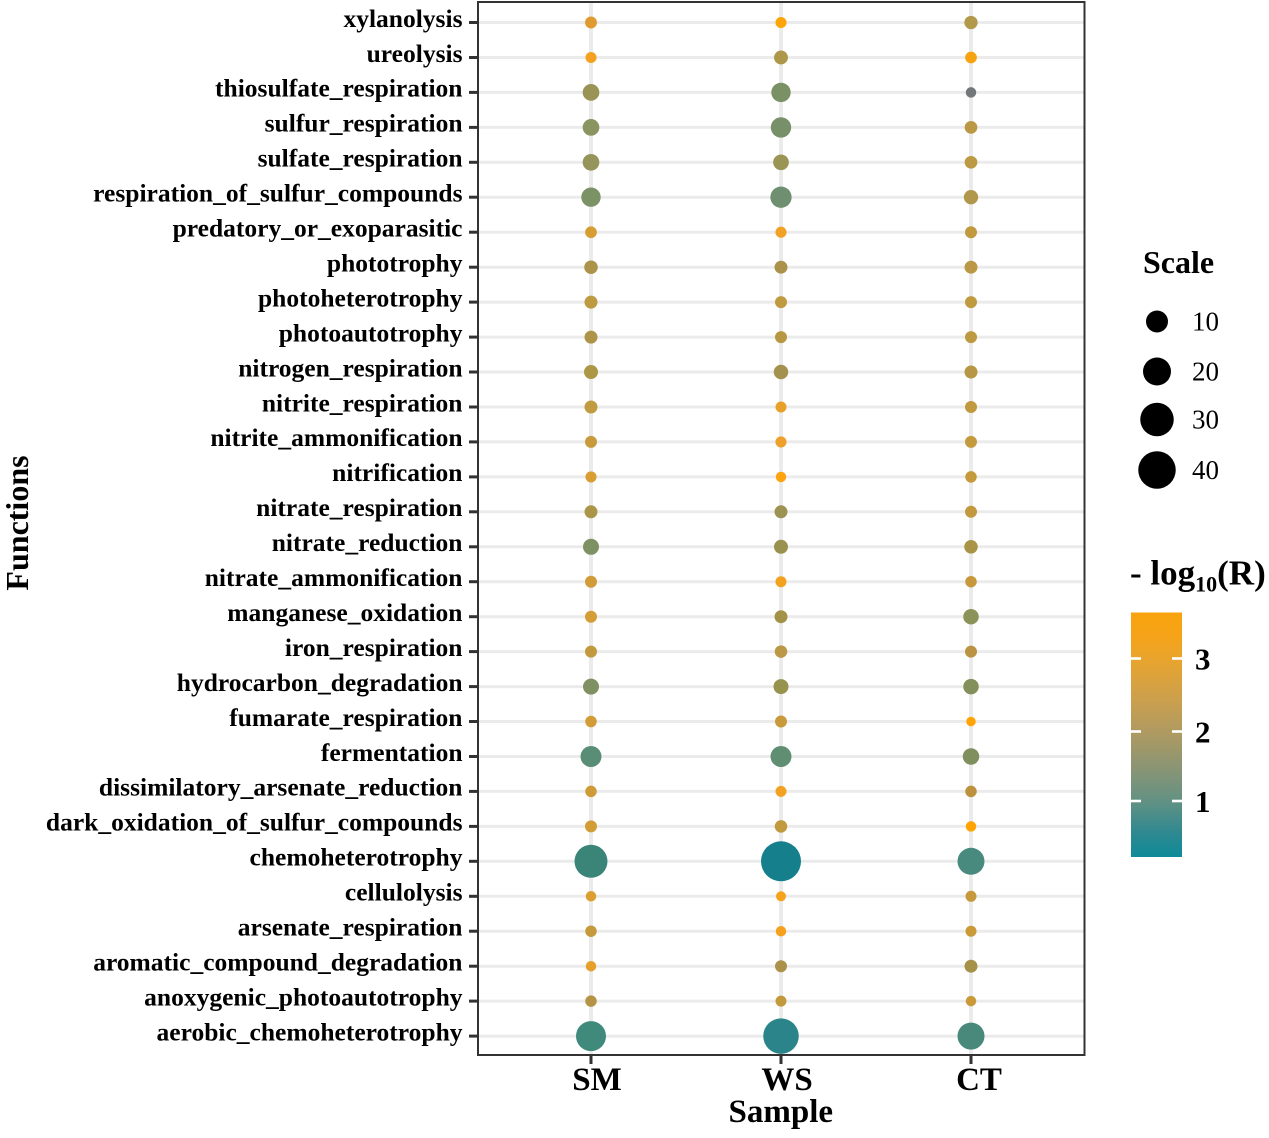  Describe the element at coordinates (344, 612) in the screenshot. I see `svg-text: manganese_oxidation` at that location.